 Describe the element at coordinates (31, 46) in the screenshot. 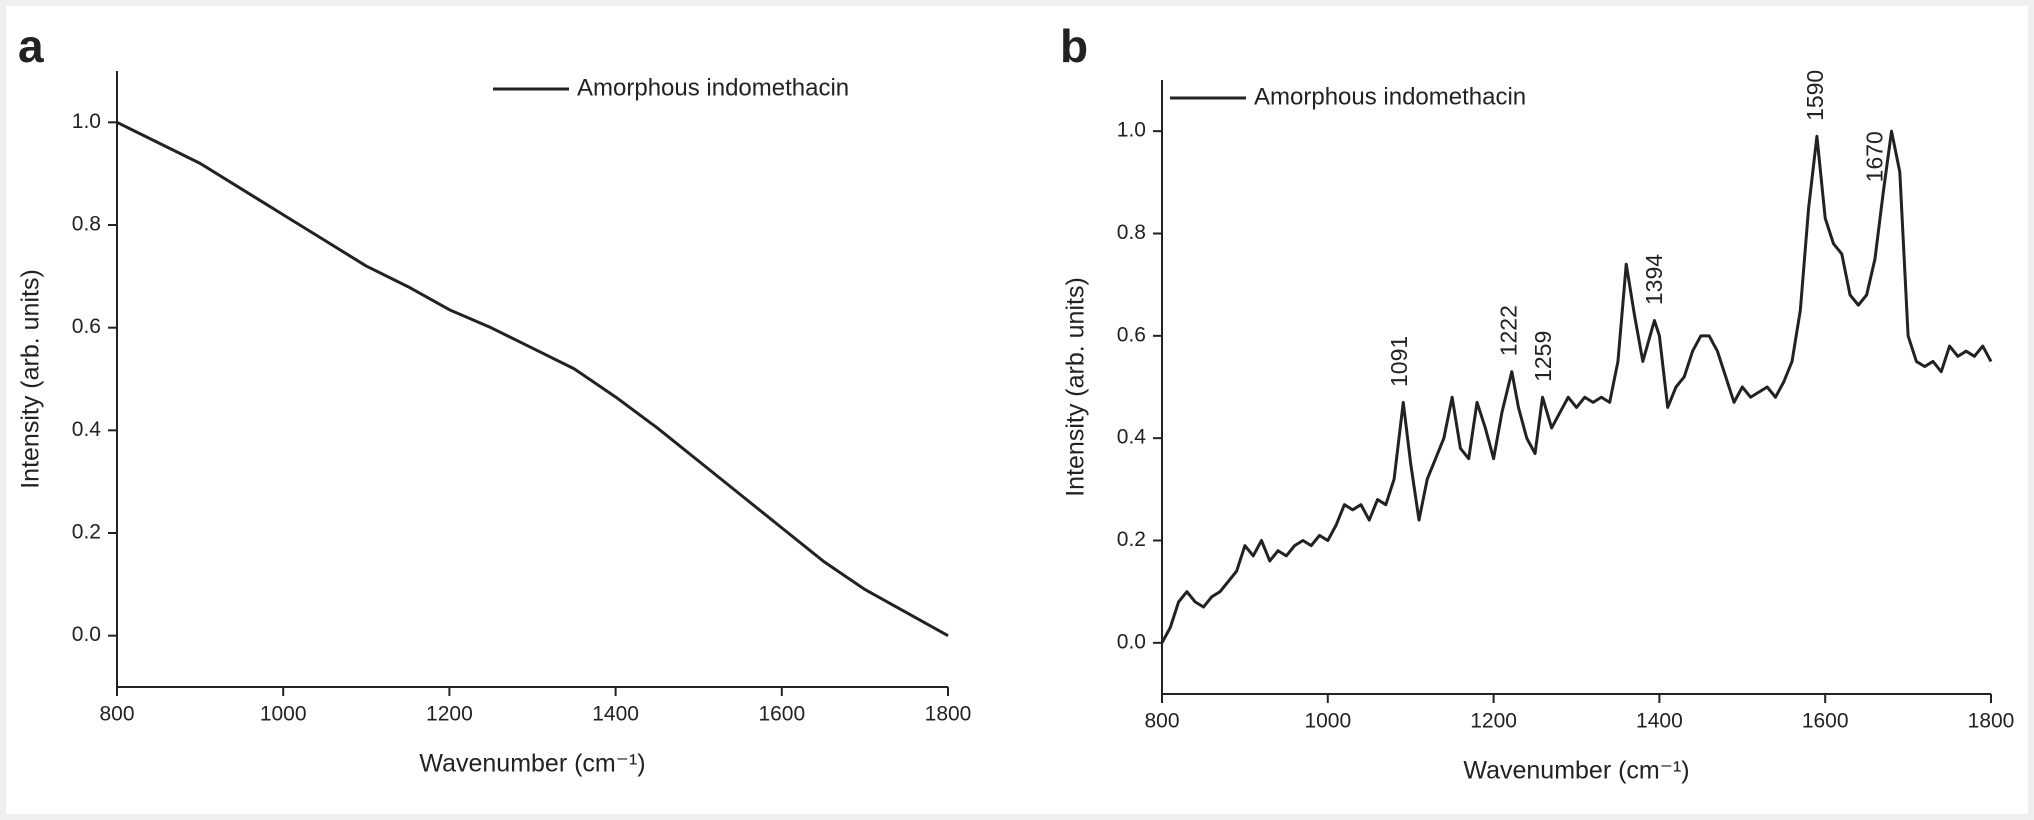

I see `panel-label: a` at that location.